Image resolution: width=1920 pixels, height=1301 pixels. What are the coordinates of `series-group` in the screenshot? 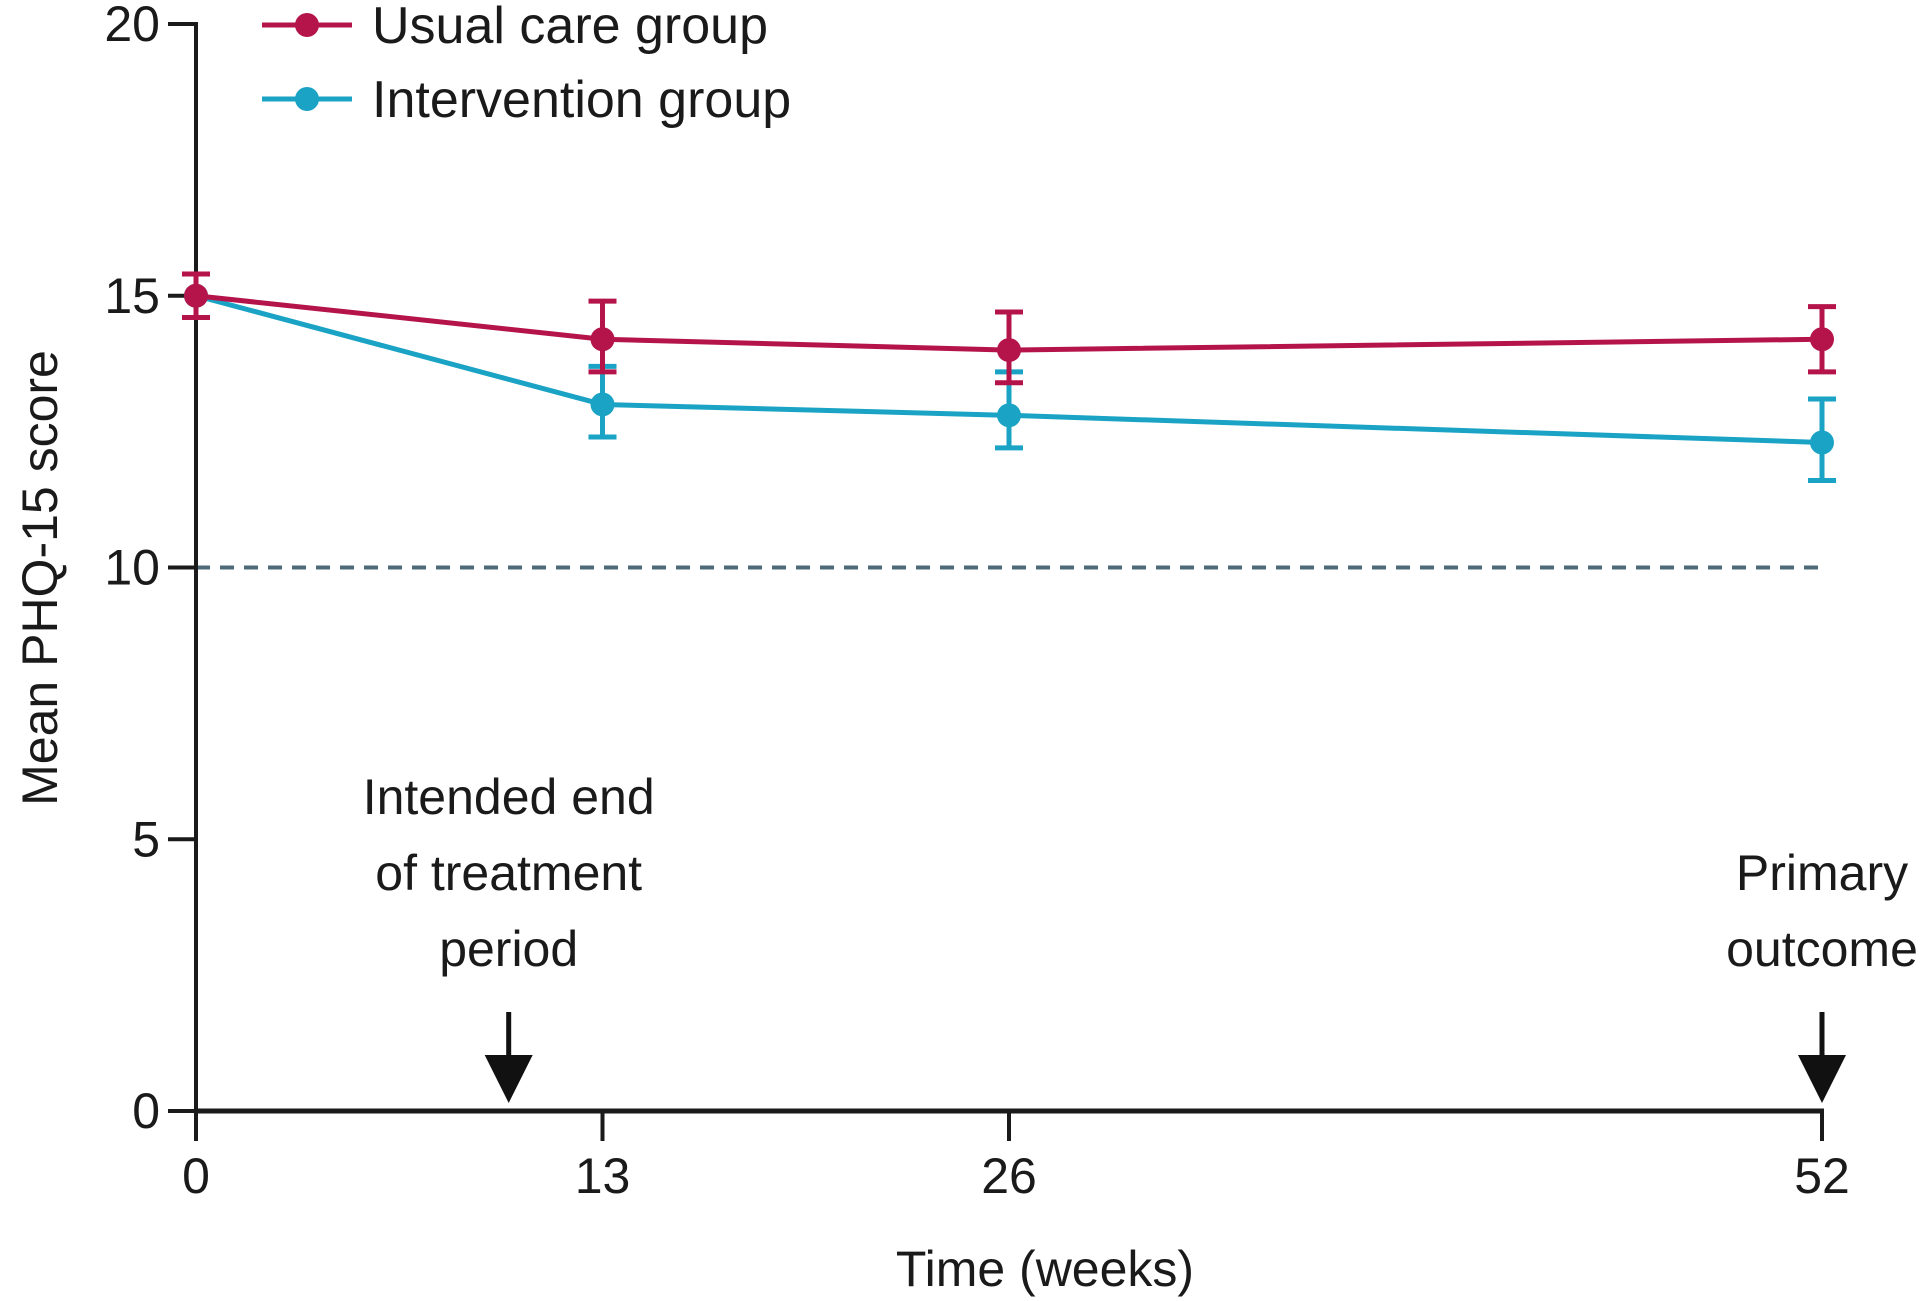 It's located at (1009, 377).